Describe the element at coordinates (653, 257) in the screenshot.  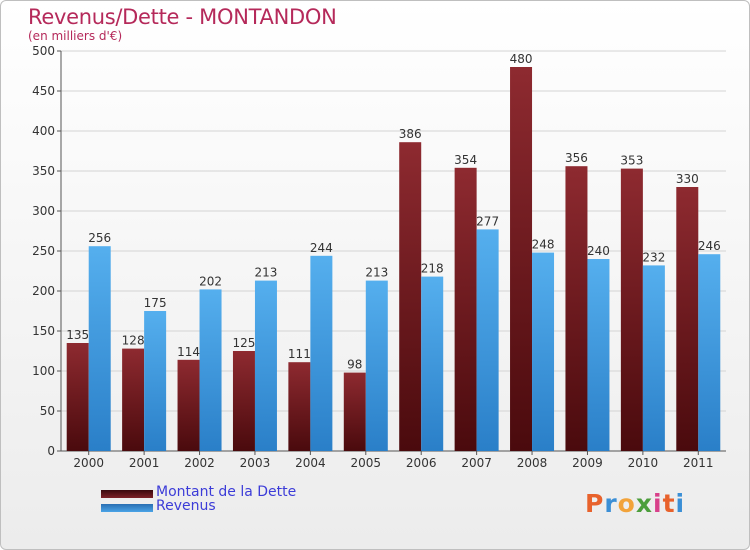
I see `data-label-revenus: 232` at that location.